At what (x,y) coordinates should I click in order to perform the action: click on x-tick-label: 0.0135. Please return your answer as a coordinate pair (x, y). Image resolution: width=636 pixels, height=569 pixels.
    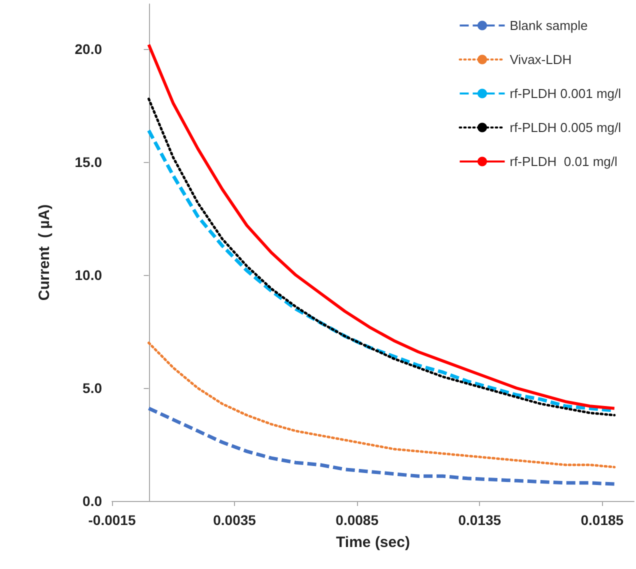
    Looking at the image, I should click on (480, 520).